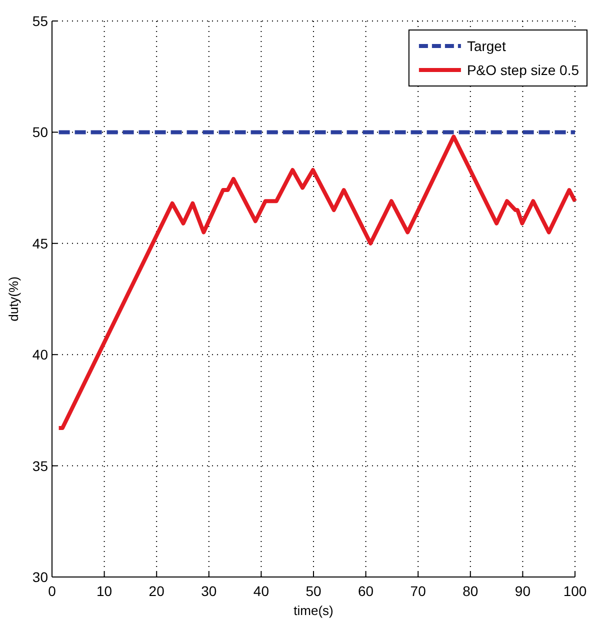  I want to click on legend-label: P&O step size 0.5, so click(523, 70).